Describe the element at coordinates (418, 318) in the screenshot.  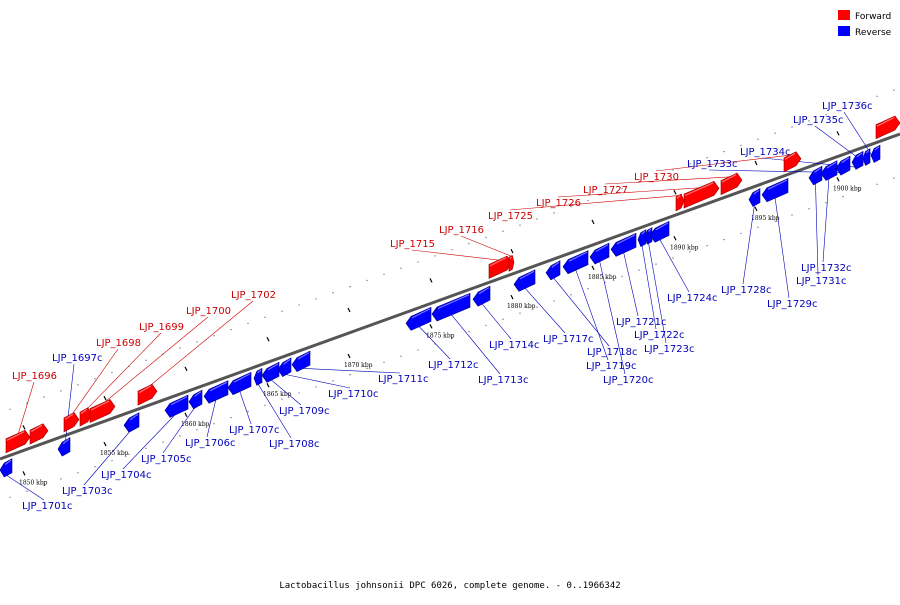
I see `gene-ljp-1712c` at that location.